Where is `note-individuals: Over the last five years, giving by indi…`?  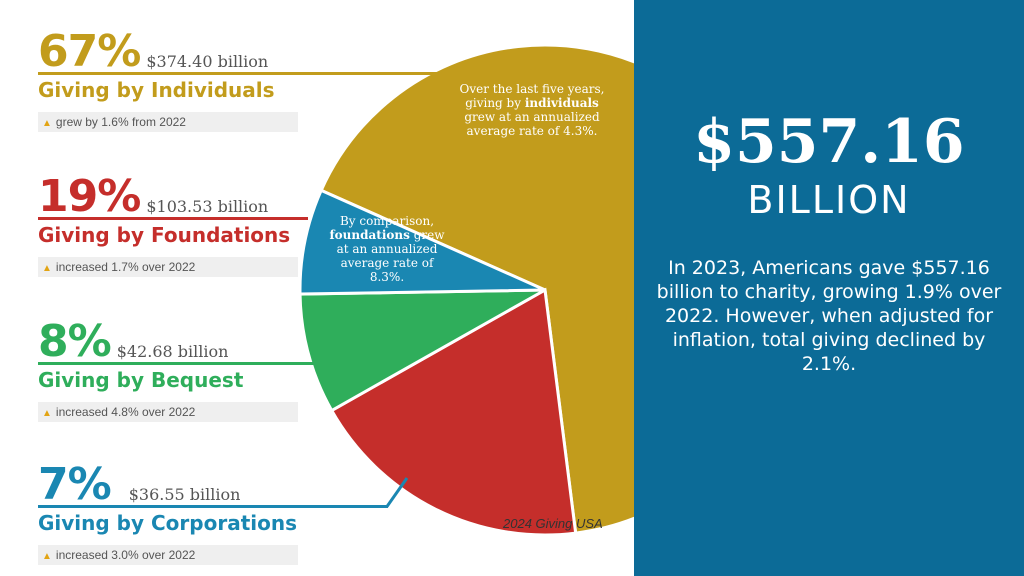 note-individuals: Over the last five years, giving by indi… is located at coordinates (532, 110).